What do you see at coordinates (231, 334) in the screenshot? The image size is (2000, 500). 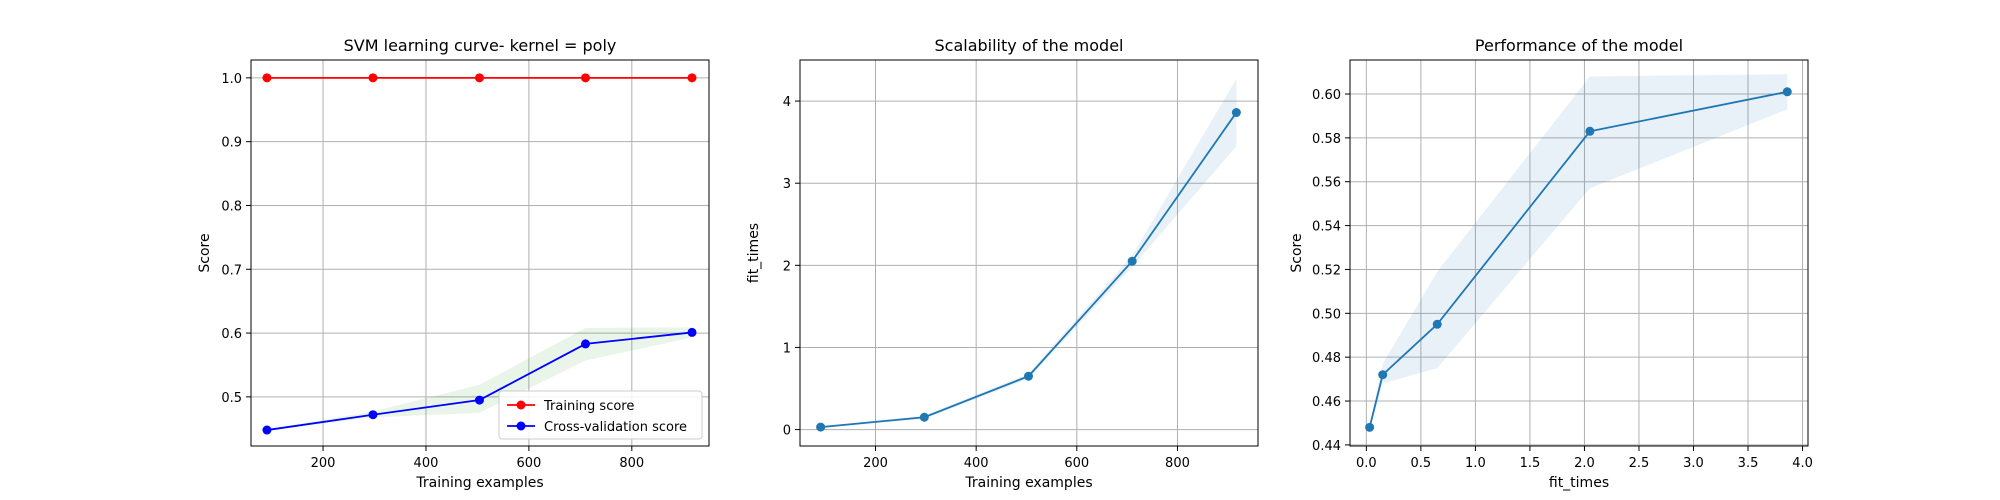 I see `y-tick-label: 0.6` at bounding box center [231, 334].